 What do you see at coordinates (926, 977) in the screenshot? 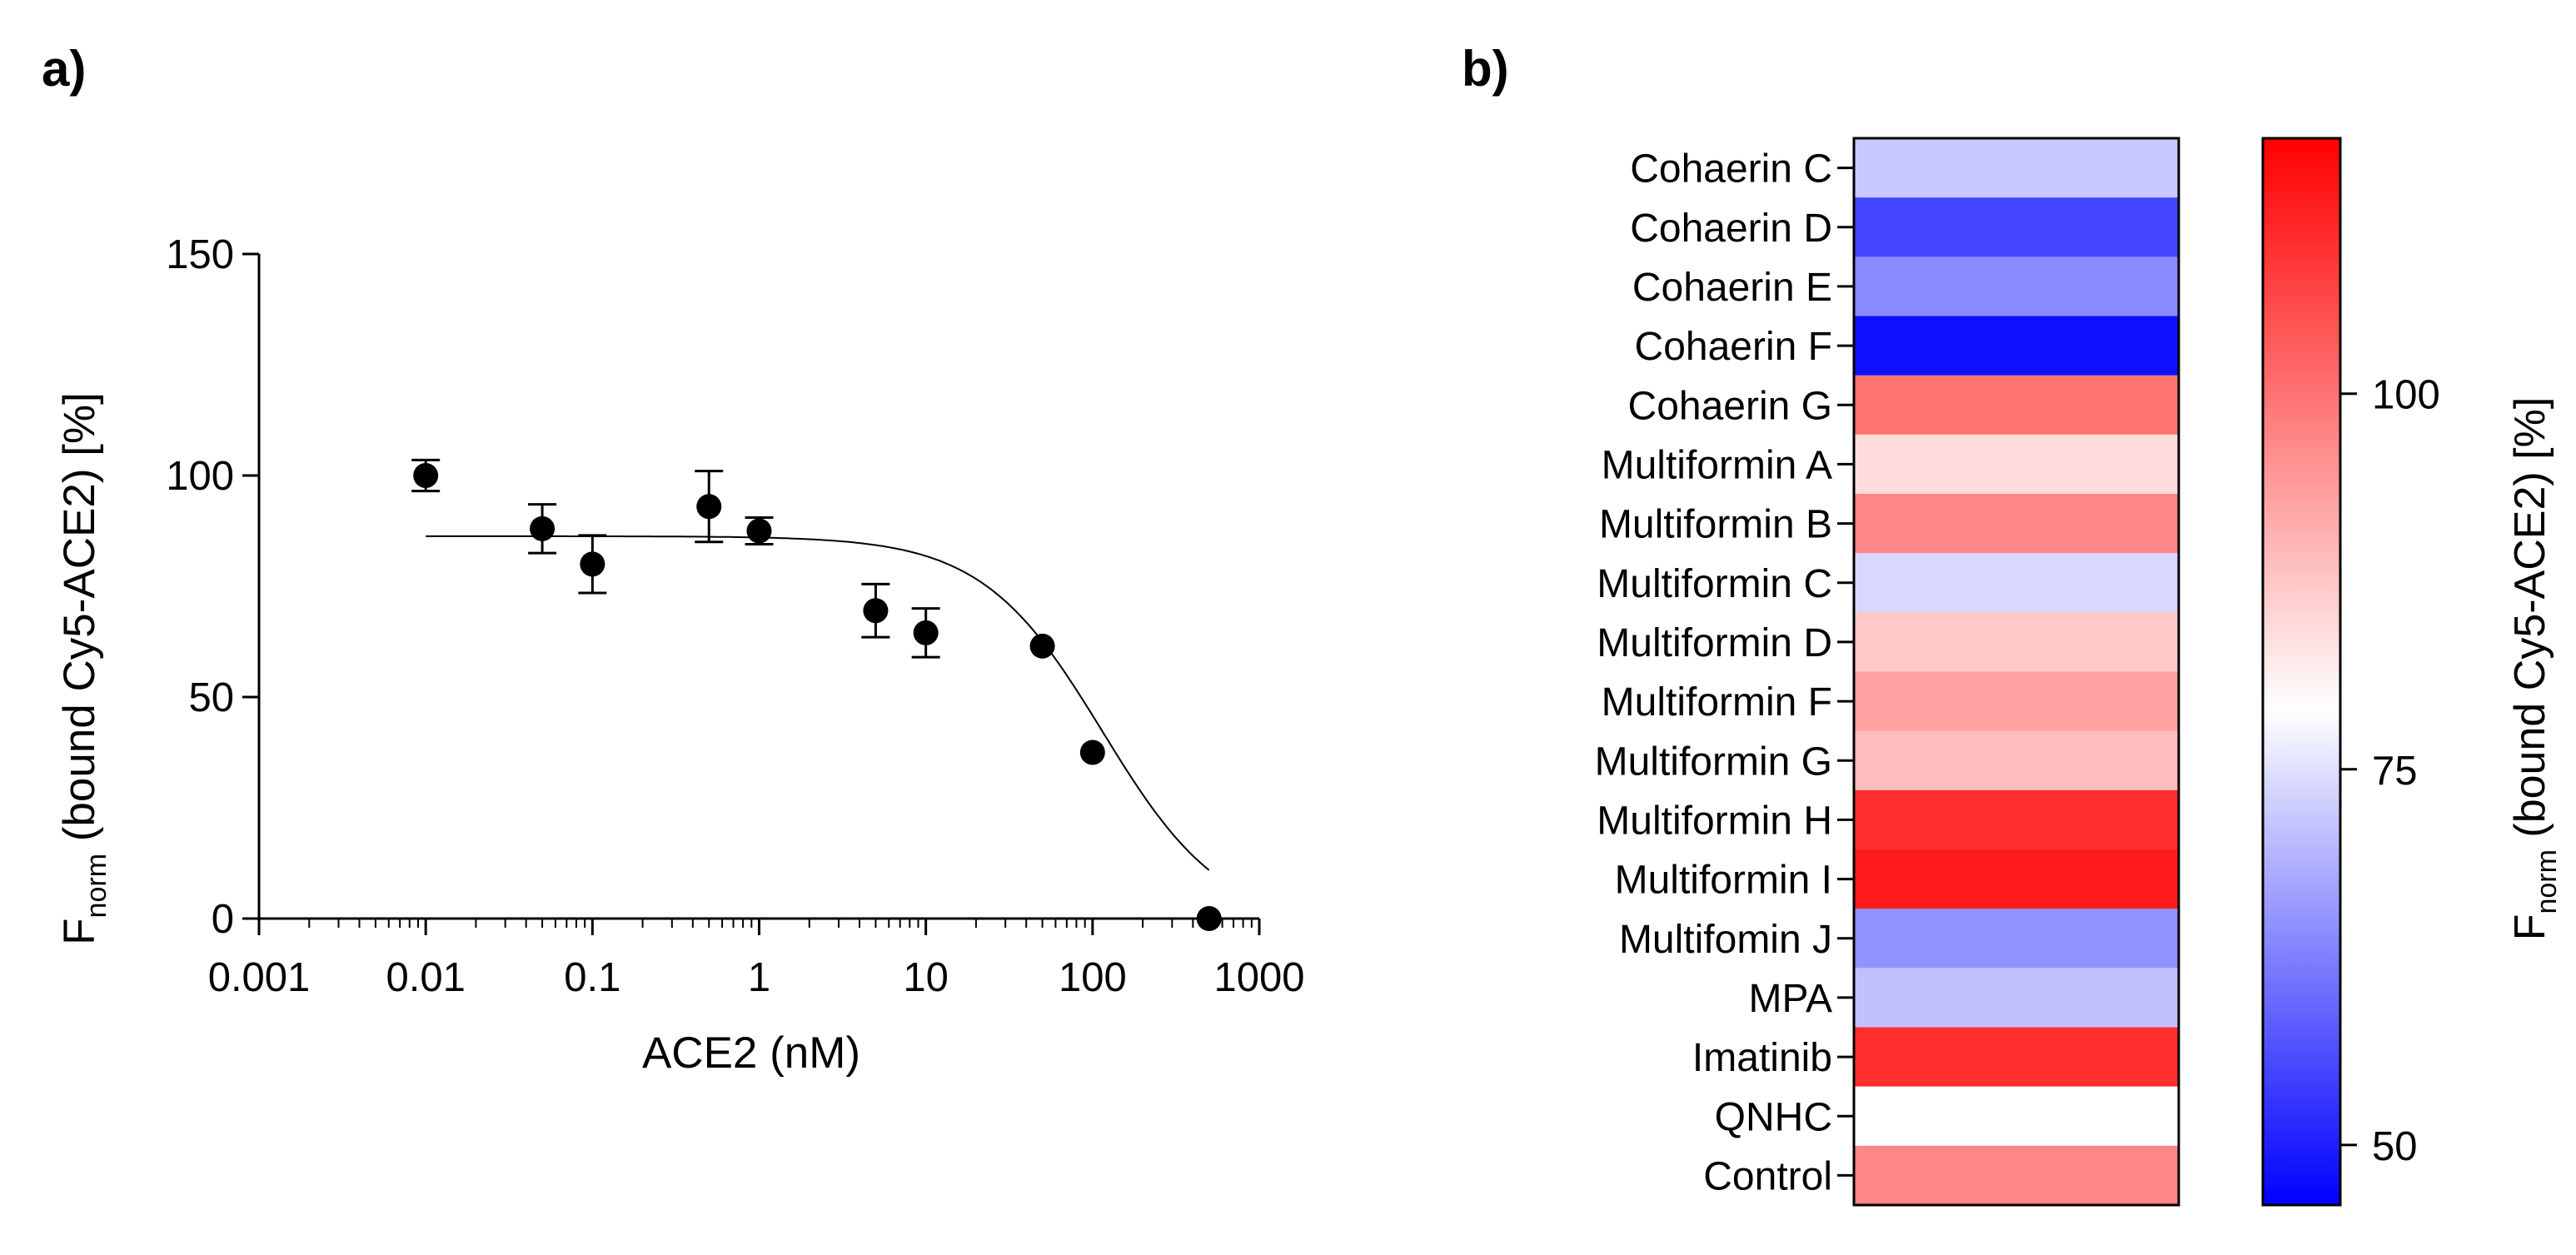
I see `x-tick-label: 10` at bounding box center [926, 977].